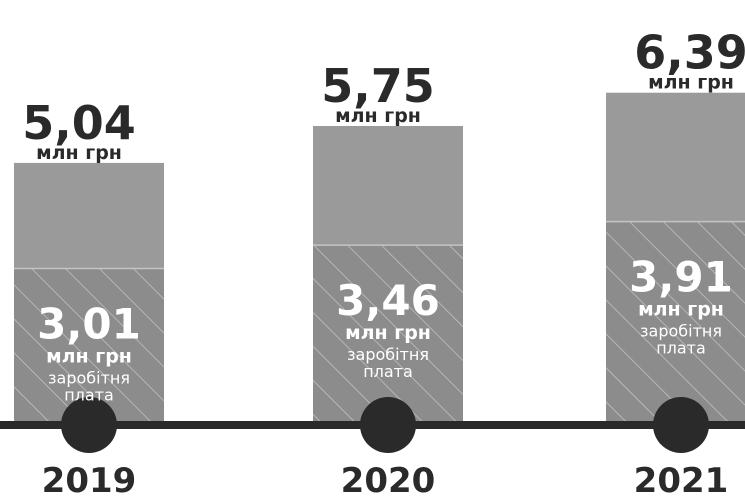  What do you see at coordinates (388, 479) in the screenshot?
I see `year-label-2020: 2020` at bounding box center [388, 479].